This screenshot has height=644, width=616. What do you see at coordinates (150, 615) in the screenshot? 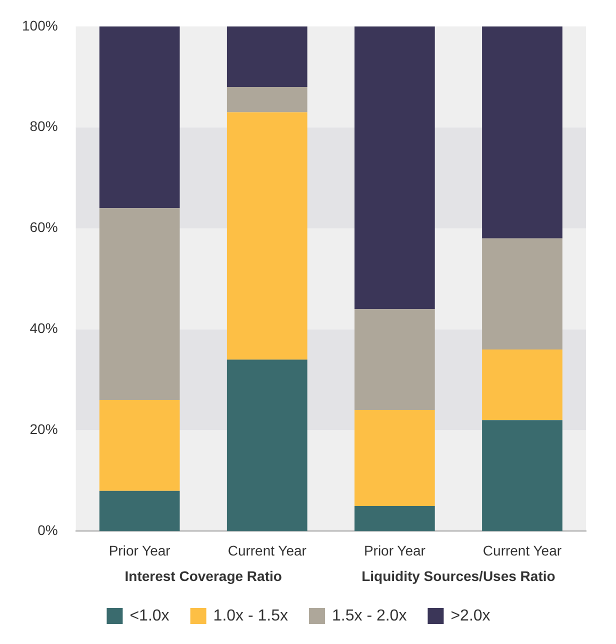
I see `legend-label: <1.0x` at bounding box center [150, 615].